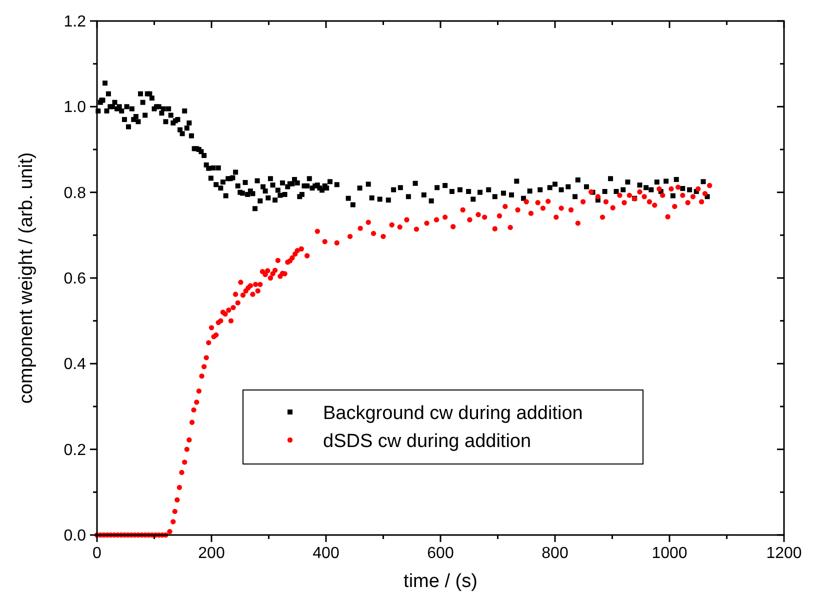 The image size is (816, 615). What do you see at coordinates (75, 193) in the screenshot?
I see `y-tick-label: 0.8` at bounding box center [75, 193].